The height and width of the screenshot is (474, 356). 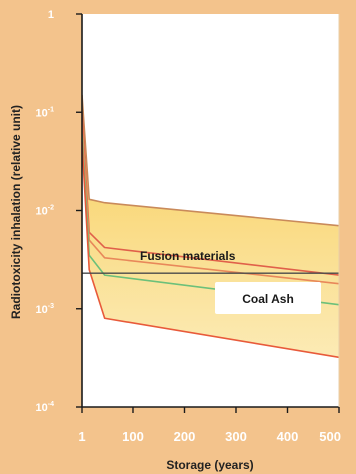 I want to click on y-tick-exponent: -4, so click(x=51, y=404).